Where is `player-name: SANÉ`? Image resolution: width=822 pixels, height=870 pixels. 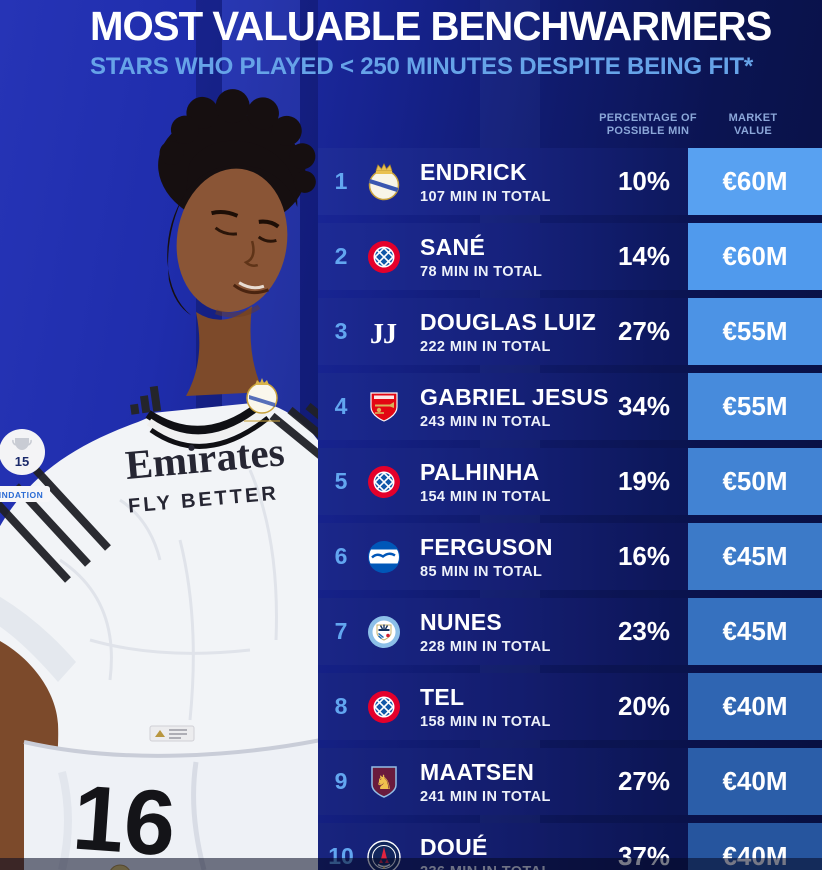
player-name: SANÉ is located at coordinates (453, 246).